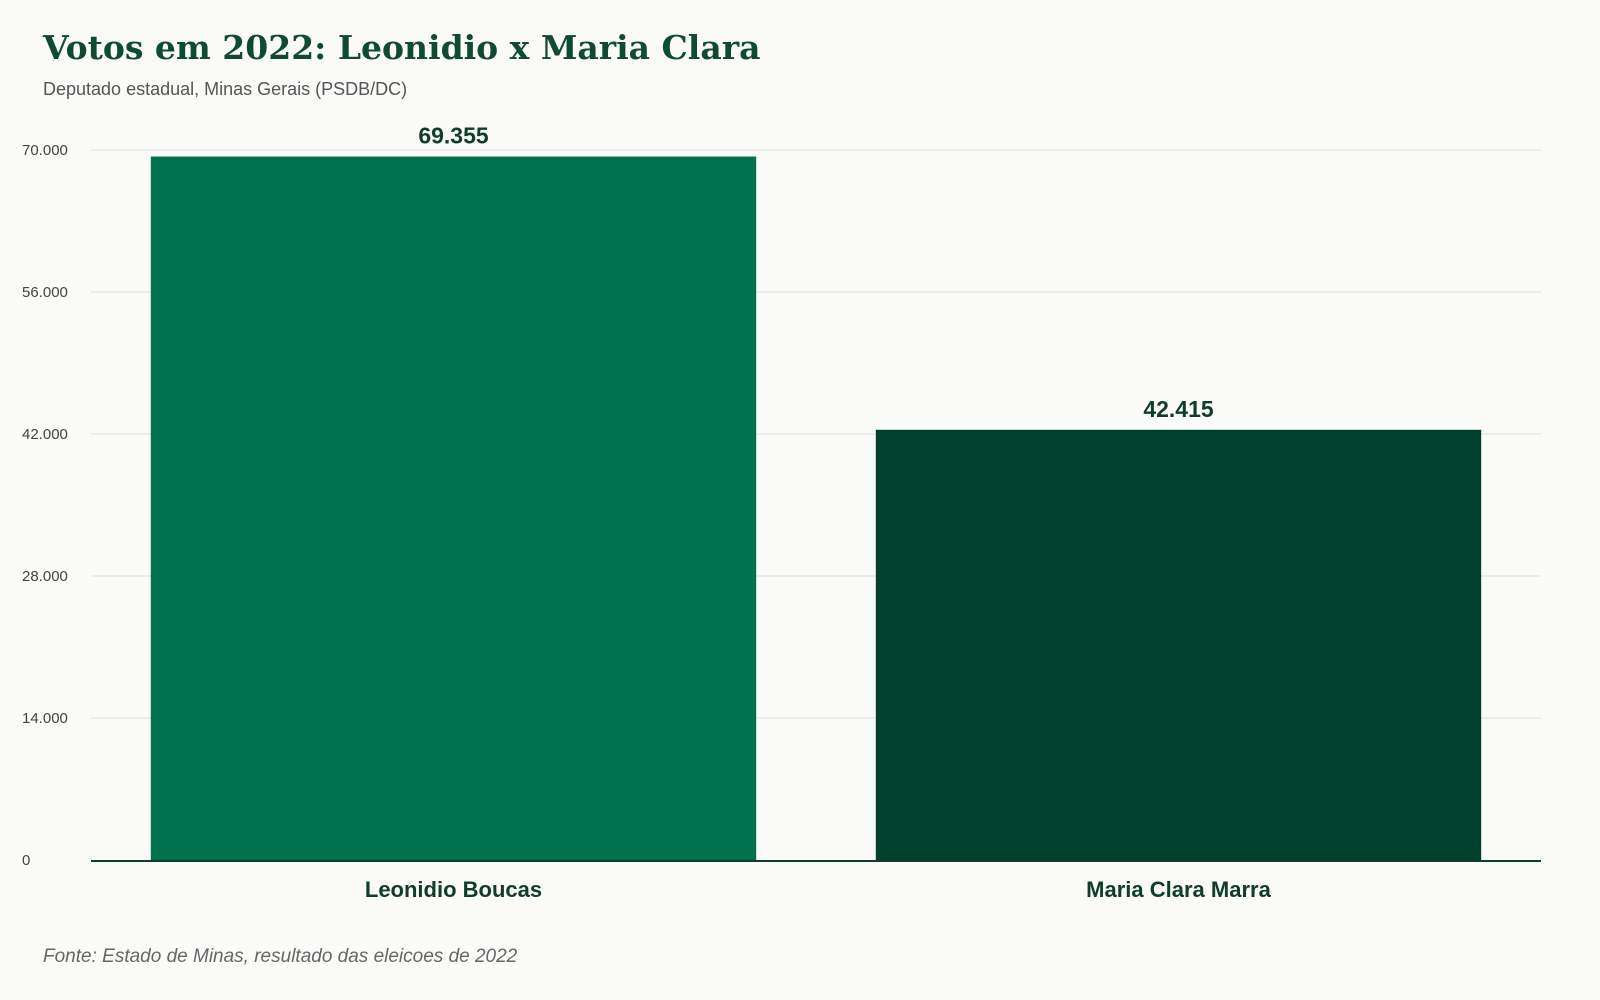 This screenshot has height=1000, width=1600. Describe the element at coordinates (45, 434) in the screenshot. I see `y-tick-label: 42.000` at that location.